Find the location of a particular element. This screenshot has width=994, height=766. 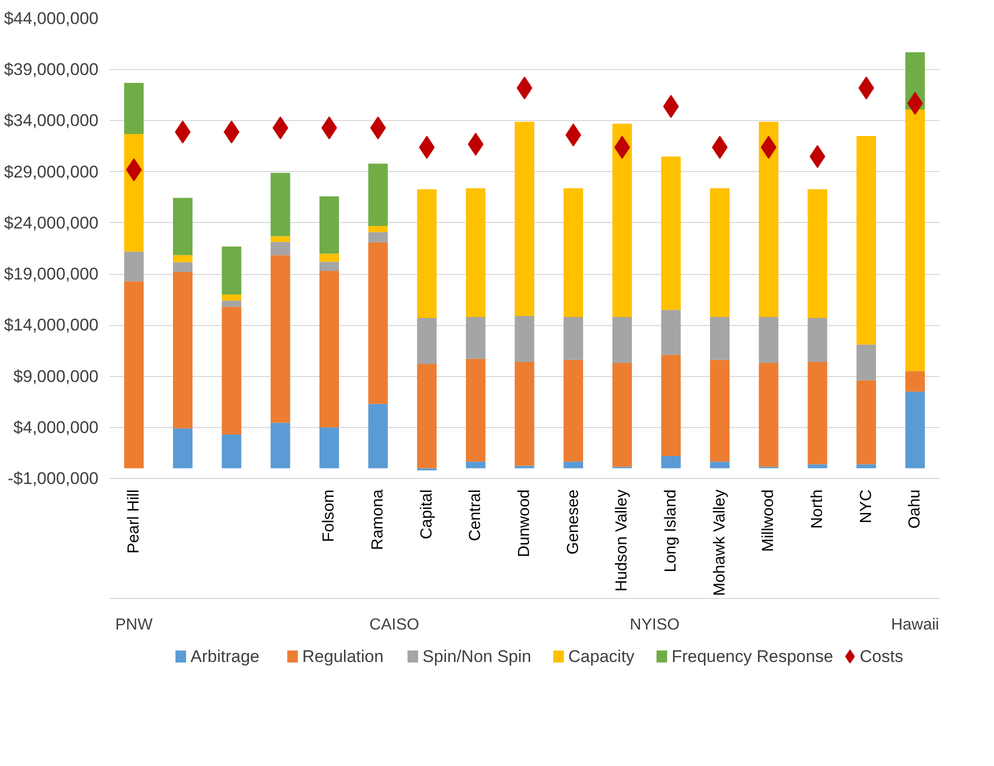

x-tick-label: Oahu is located at coordinates (915, 509).